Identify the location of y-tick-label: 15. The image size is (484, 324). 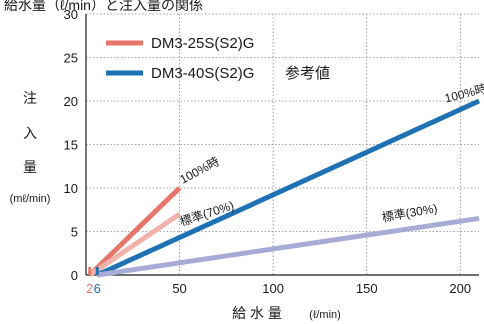
(71, 145).